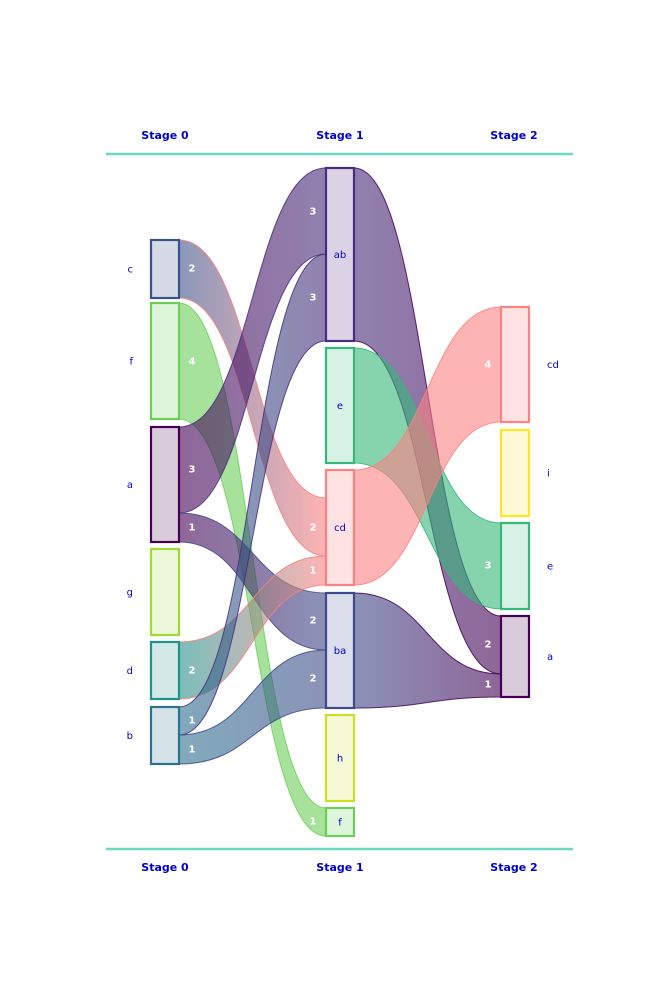 This screenshot has height=993, width=662. What do you see at coordinates (550, 657) in the screenshot?
I see `node-label-stage2-a: a` at bounding box center [550, 657].